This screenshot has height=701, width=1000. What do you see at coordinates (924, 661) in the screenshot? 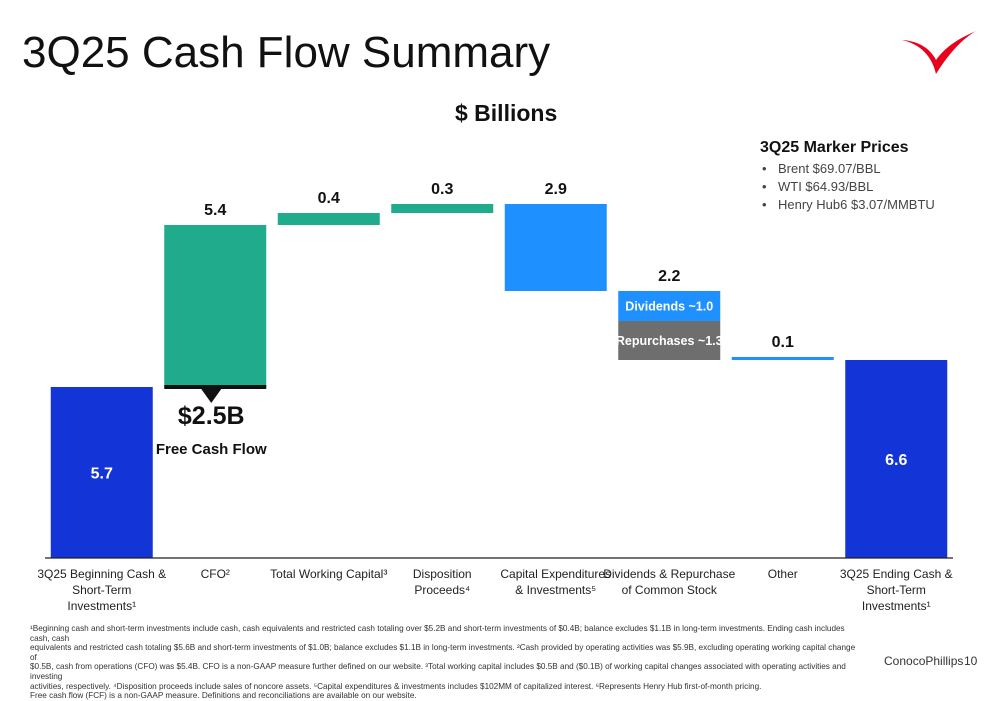
I see `company-name: ConocoPhillips` at bounding box center [924, 661].